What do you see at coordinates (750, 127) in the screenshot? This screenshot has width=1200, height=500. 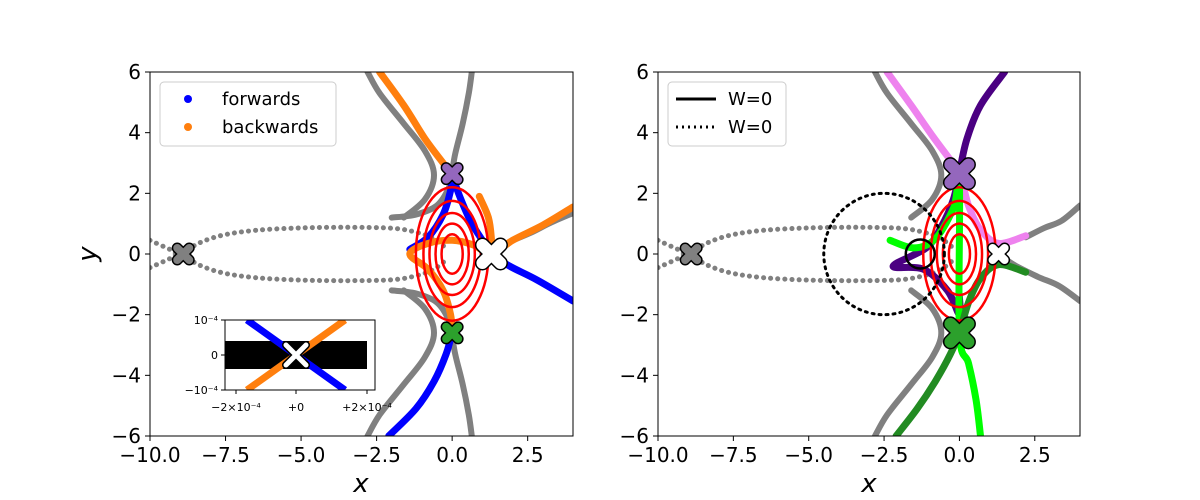 I see `legend-label-w0-dotted: W=0` at bounding box center [750, 127].